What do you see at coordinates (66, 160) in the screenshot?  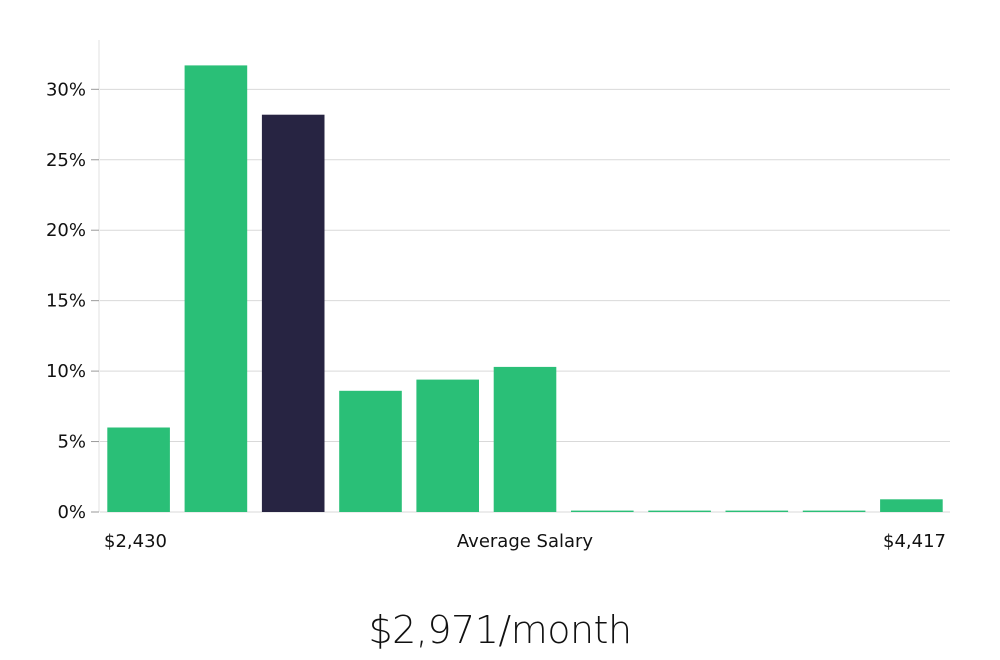 I see `y-tick-label: 25%` at bounding box center [66, 160].